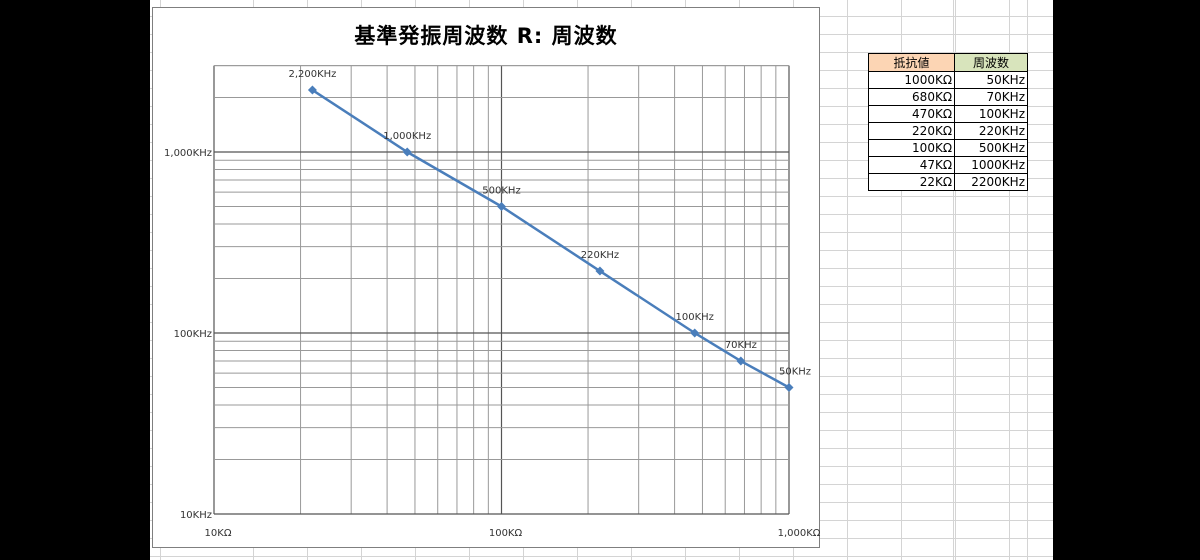 The height and width of the screenshot is (560, 1200). Describe the element at coordinates (741, 345) in the screenshot. I see `data-label: 70KHz` at that location.